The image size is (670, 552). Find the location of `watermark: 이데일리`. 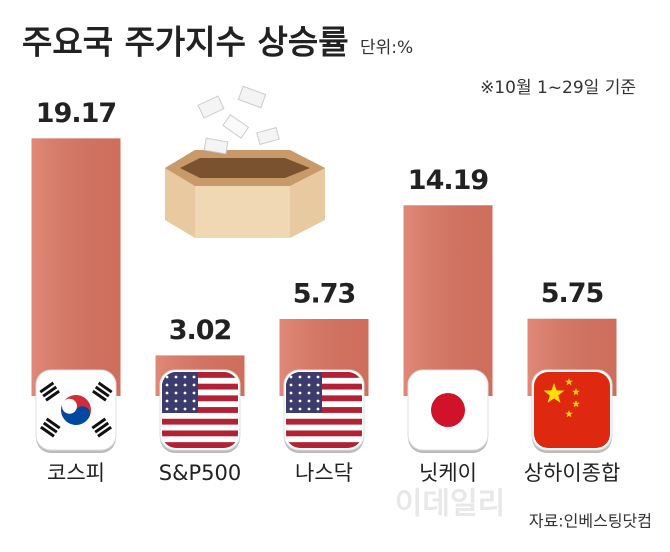

watermark: 이데일리 is located at coordinates (450, 504).